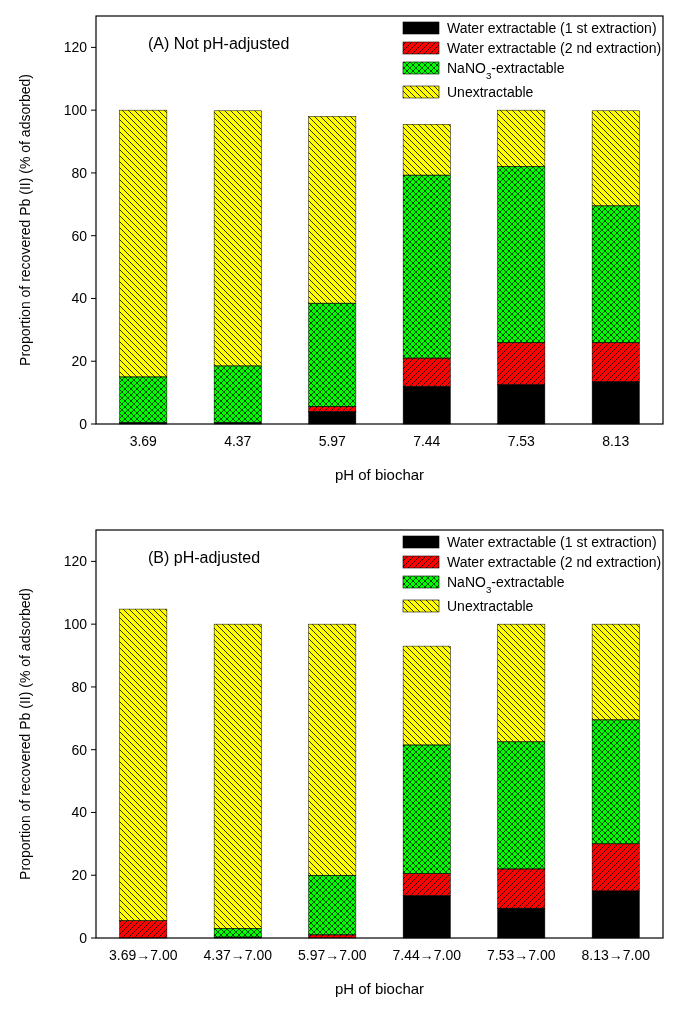  I want to click on x-tick-label: 7.44, so click(427, 441).